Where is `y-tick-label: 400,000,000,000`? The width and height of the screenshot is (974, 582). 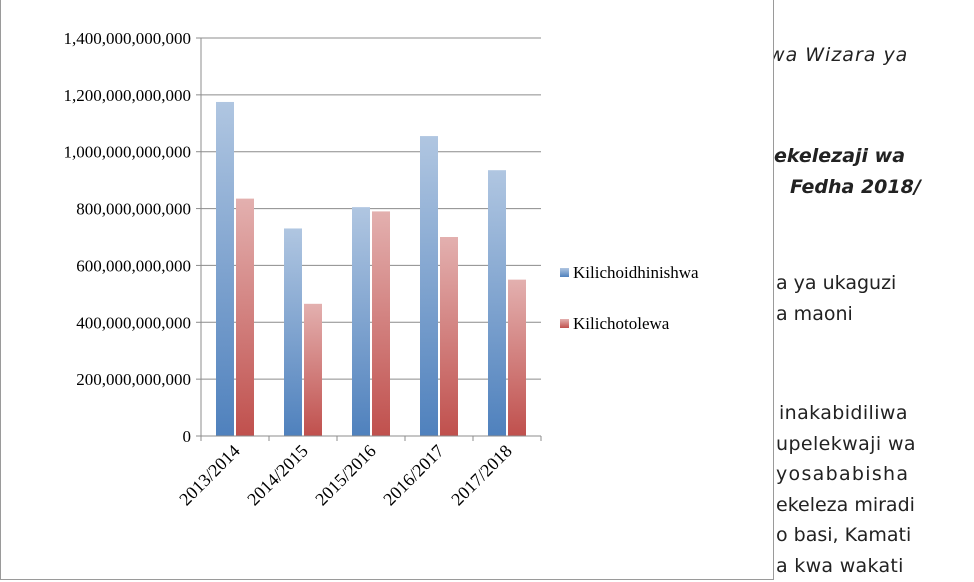 y-tick-label: 400,000,000,000 is located at coordinates (133, 322).